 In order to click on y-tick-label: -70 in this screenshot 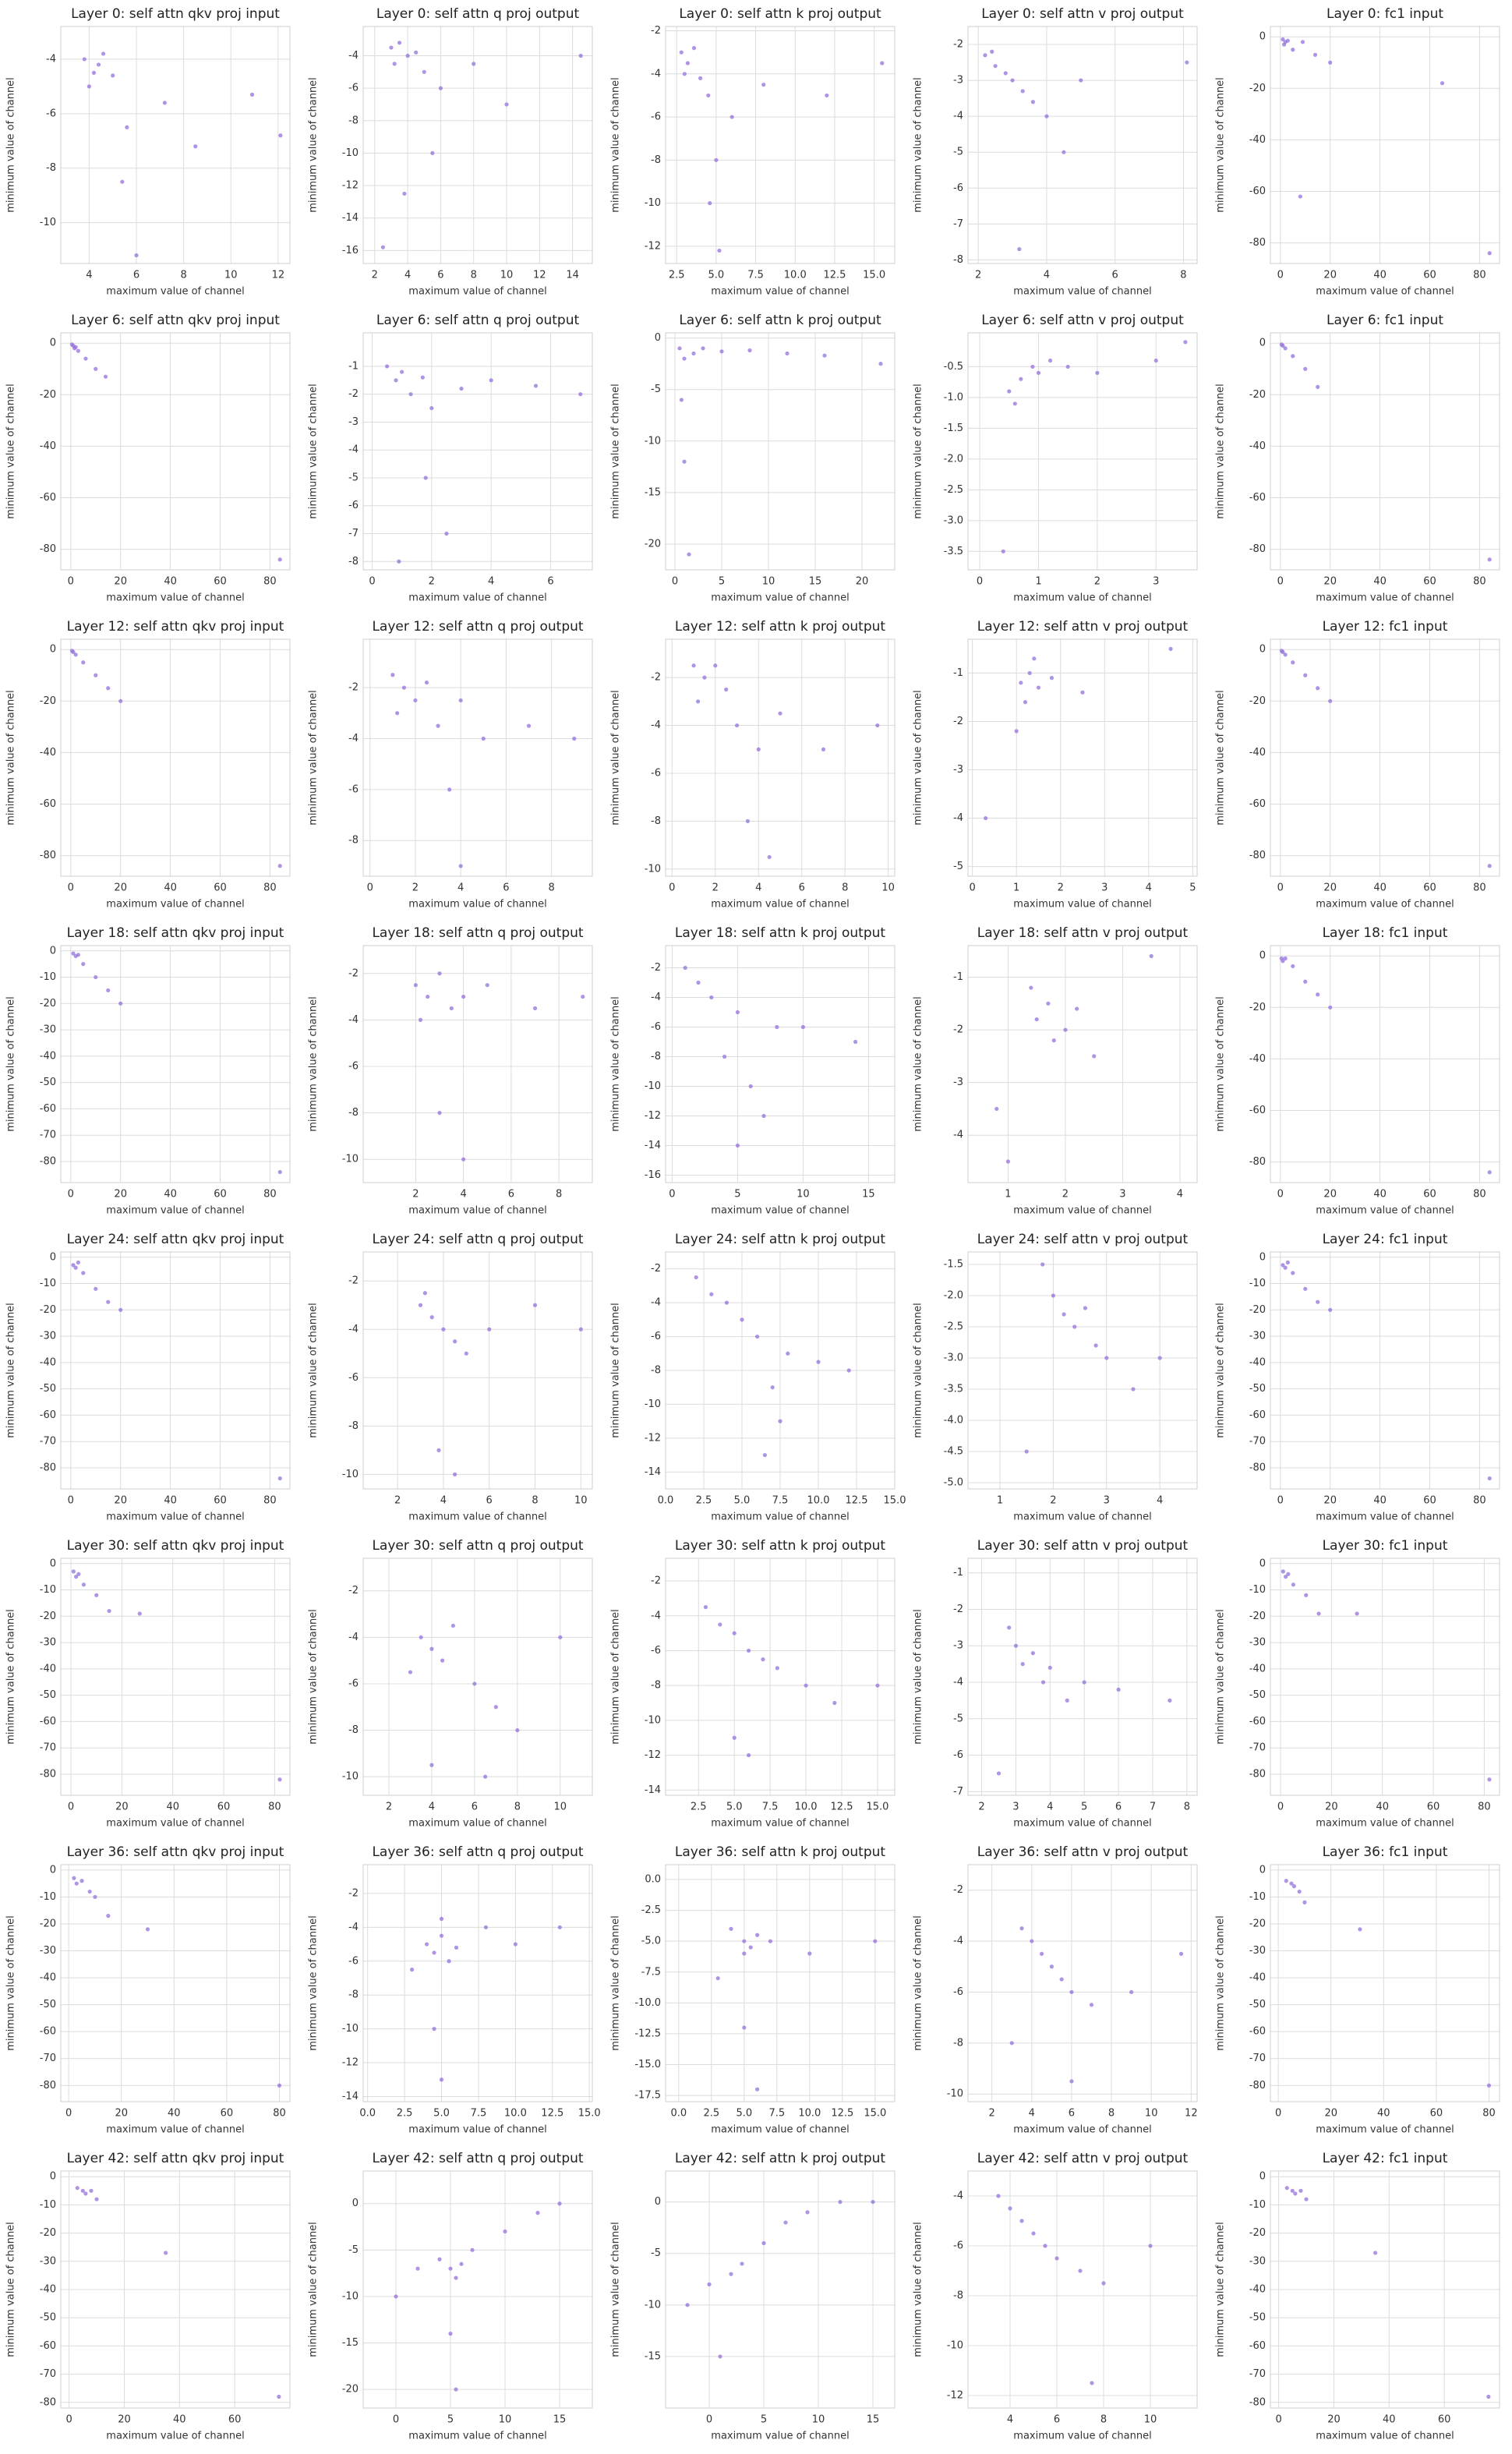, I will do `click(1257, 2374)`.